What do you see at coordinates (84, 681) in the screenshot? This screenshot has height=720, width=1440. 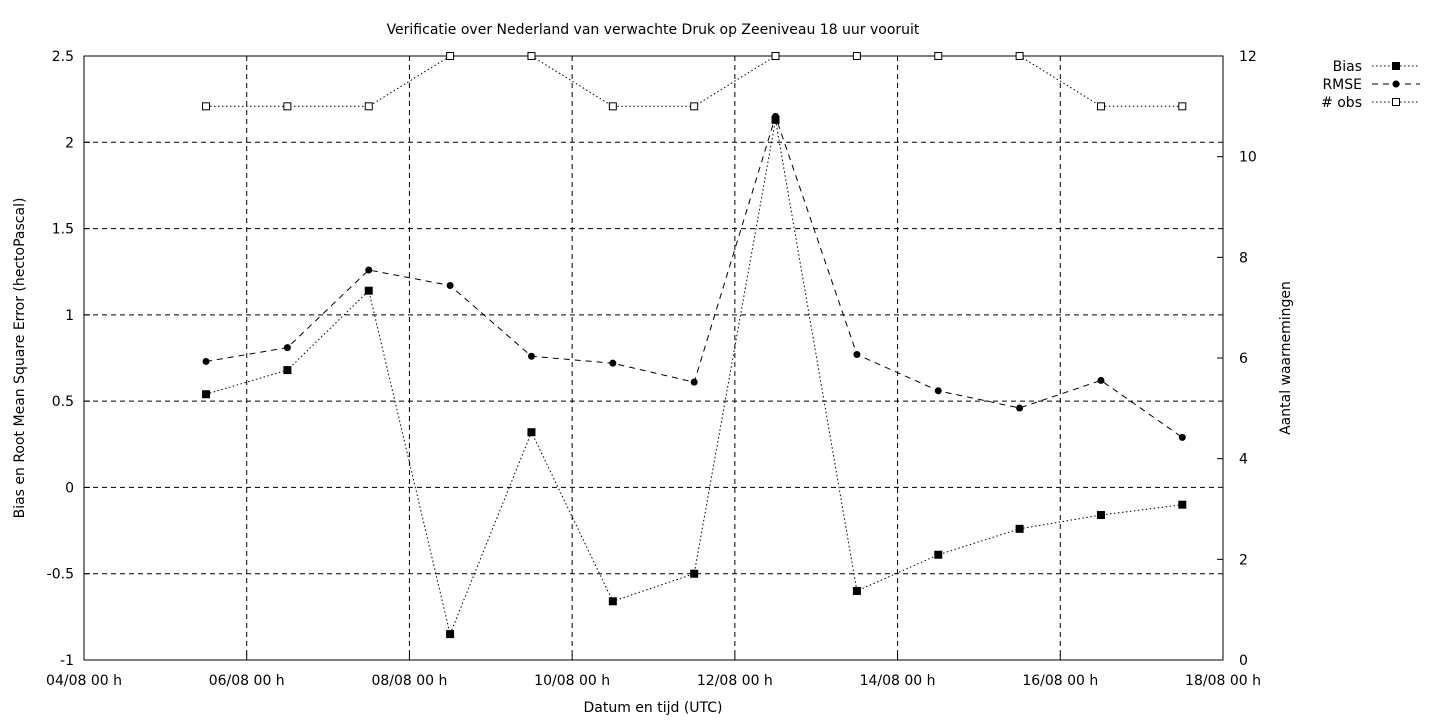 I see `x-tick-label: 04/08 00 h` at bounding box center [84, 681].